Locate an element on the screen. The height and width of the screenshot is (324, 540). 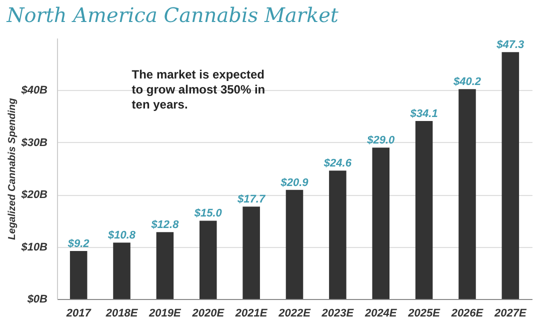
y-tick-label: $10B is located at coordinates (34, 247).